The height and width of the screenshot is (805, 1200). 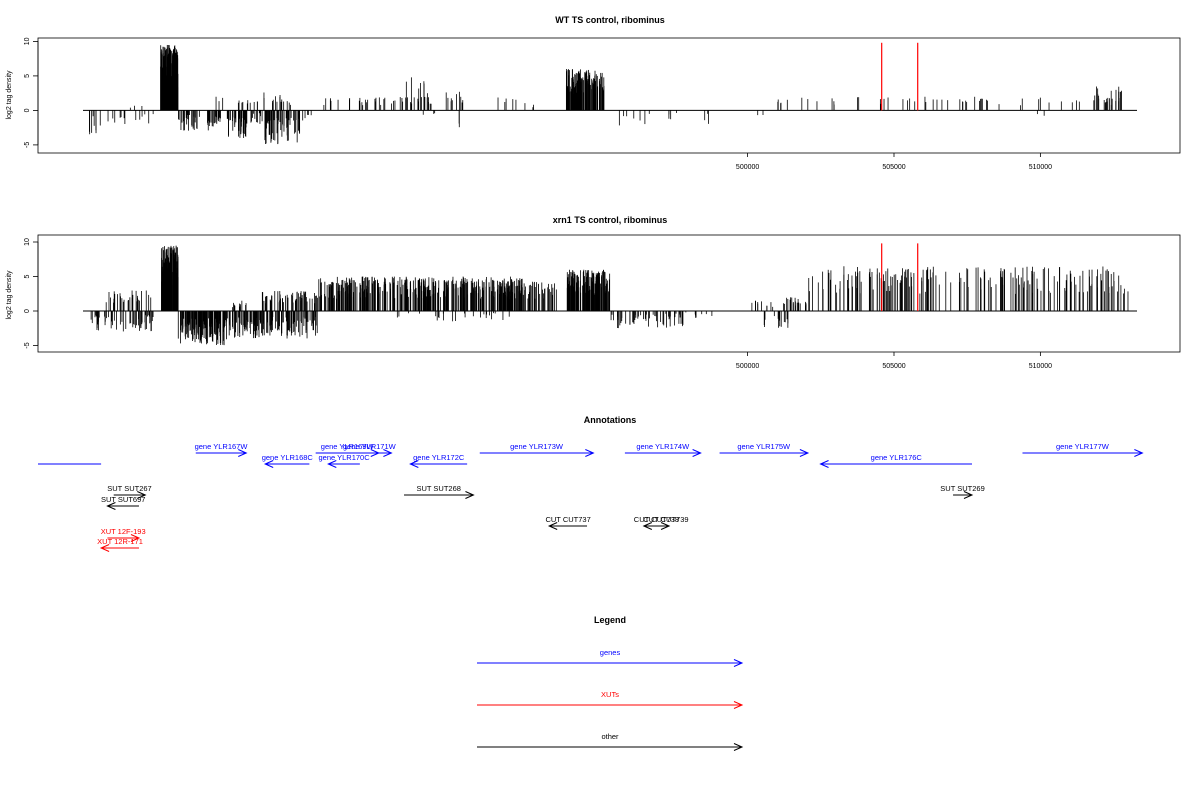 What do you see at coordinates (9, 95) in the screenshot?
I see `wt-track-ylabel: log2 tag density` at bounding box center [9, 95].